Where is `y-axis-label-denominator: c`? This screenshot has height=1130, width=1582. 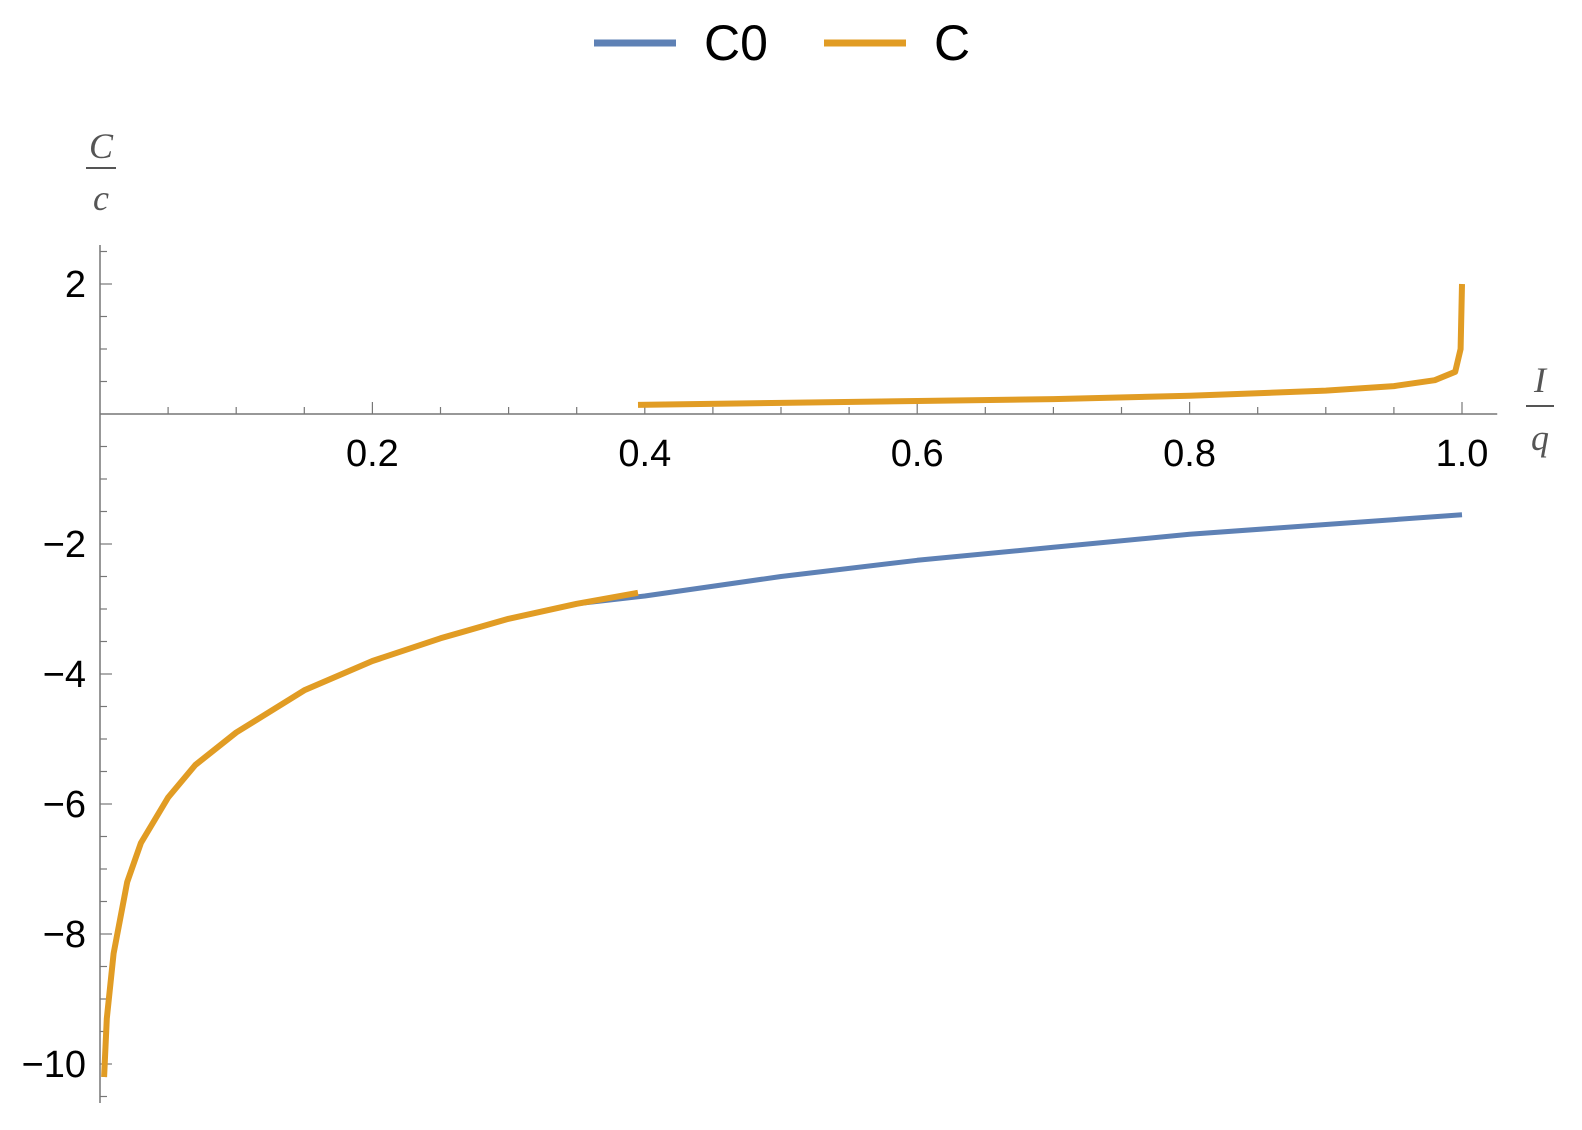 y-axis-label-denominator: c is located at coordinates (101, 198).